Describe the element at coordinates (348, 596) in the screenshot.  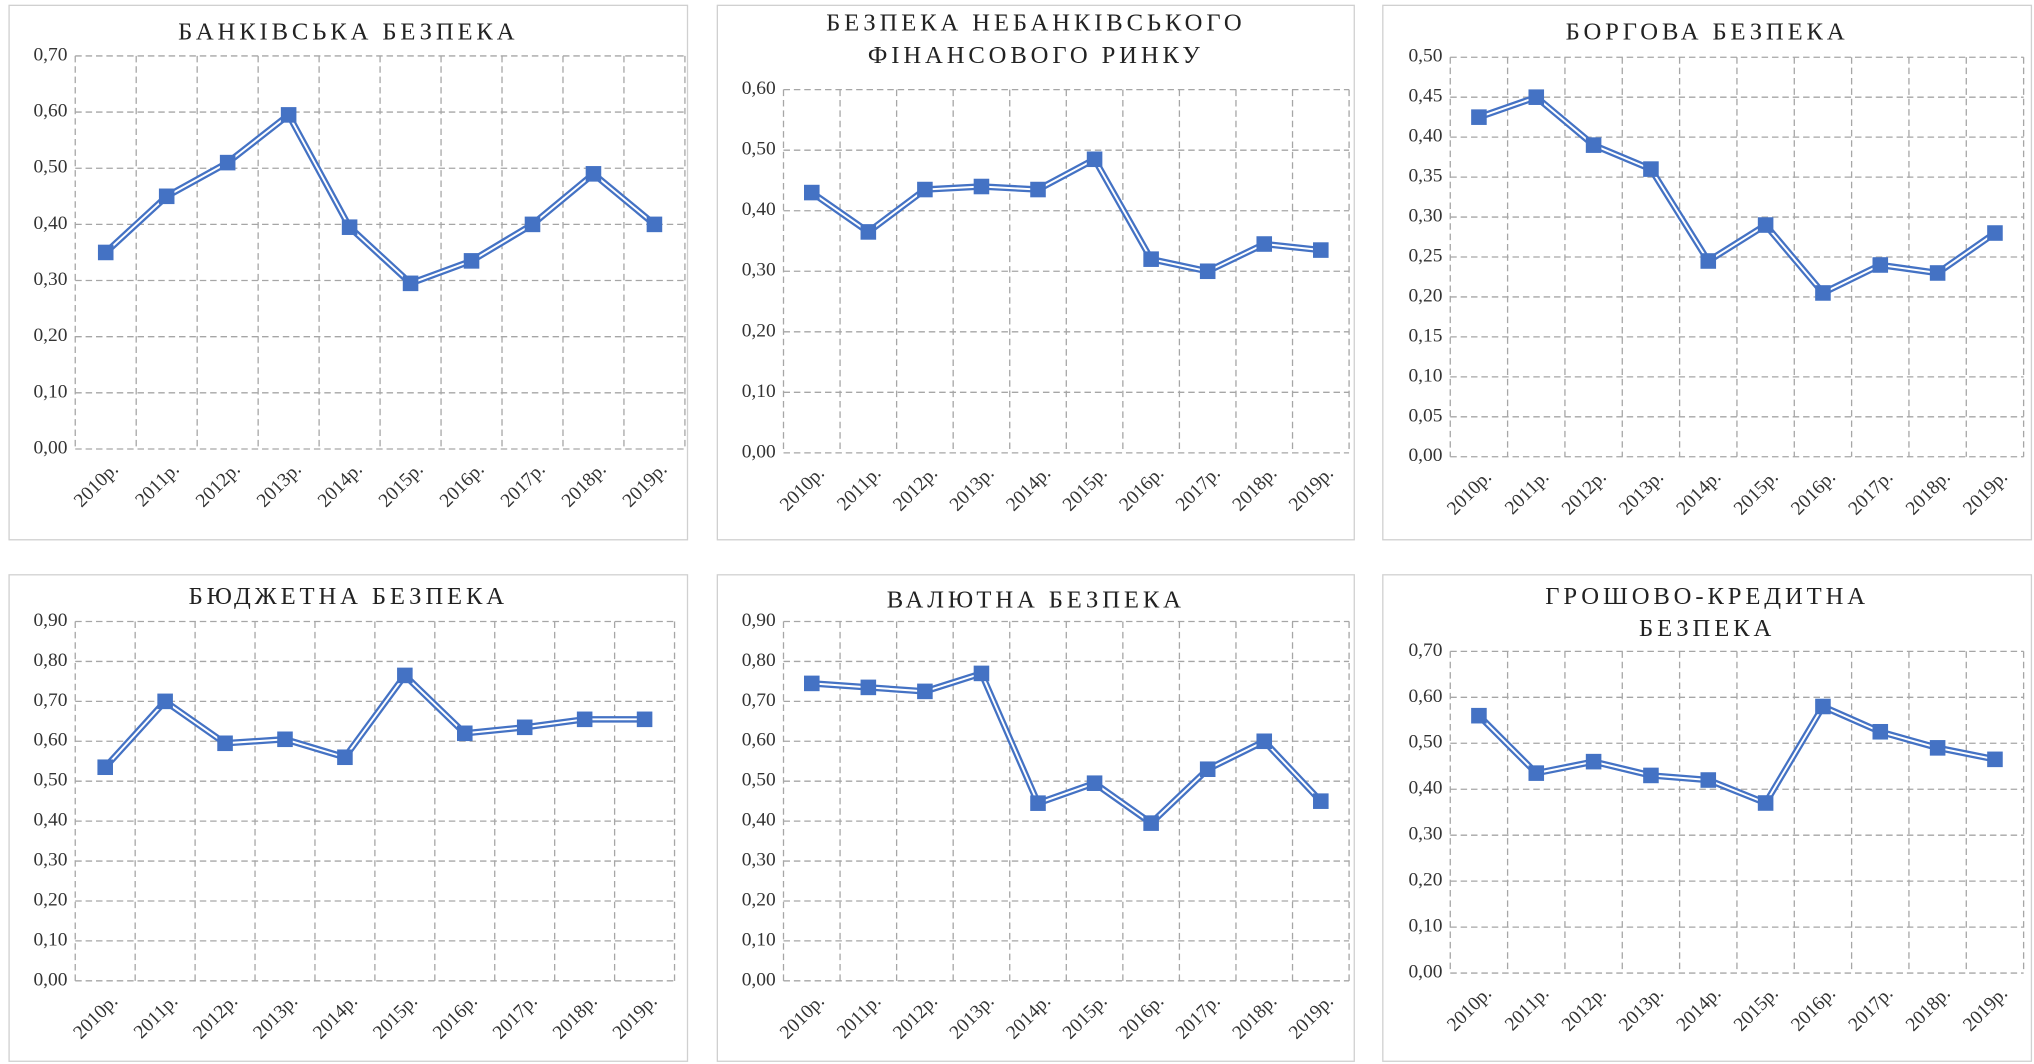
I see `chart-title: БЮДЖЕТНА БЕЗПЕКА` at that location.